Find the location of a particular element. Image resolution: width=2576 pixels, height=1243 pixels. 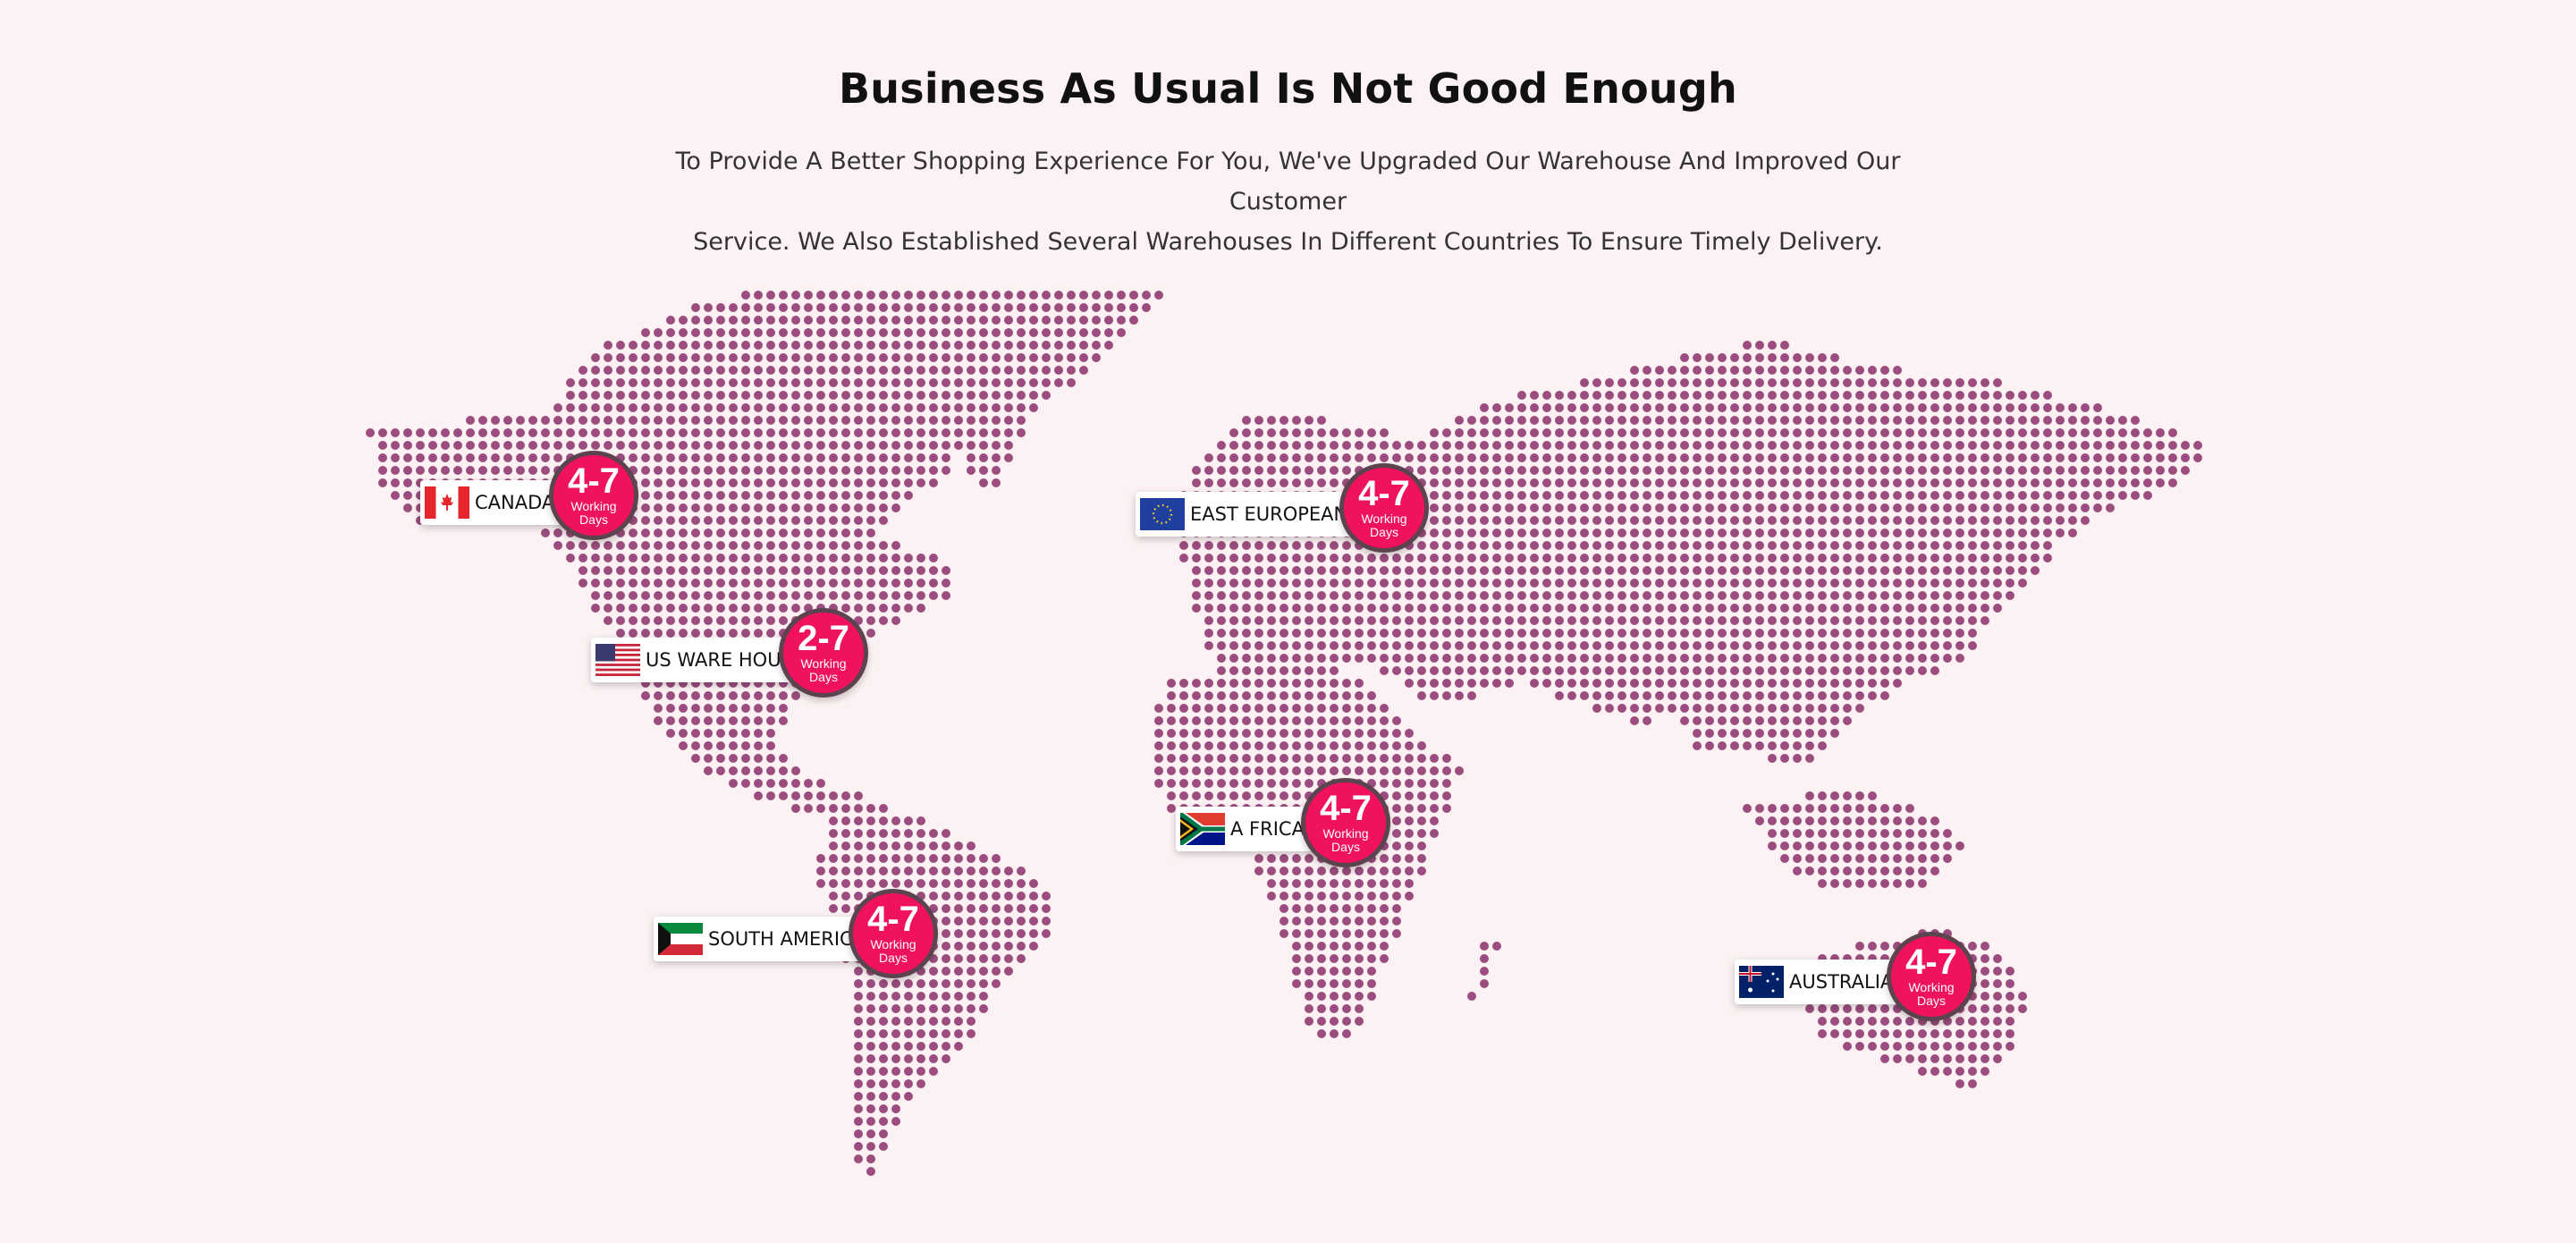

delivery-days: 4-7 is located at coordinates (1931, 962).